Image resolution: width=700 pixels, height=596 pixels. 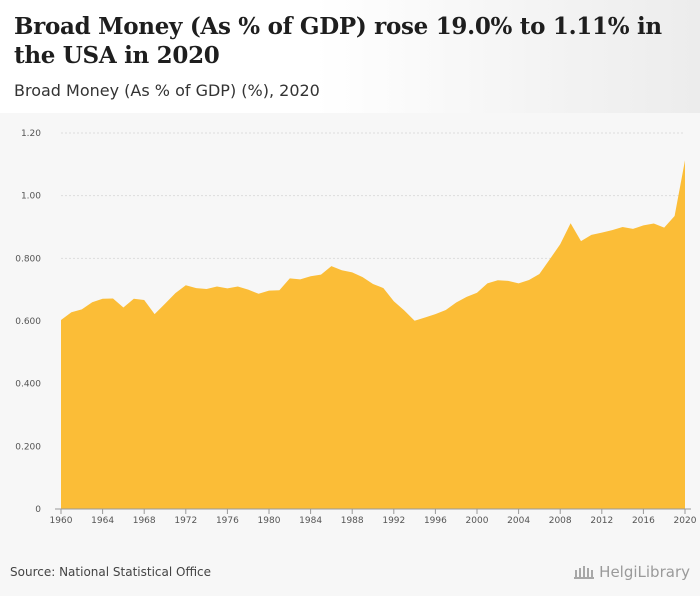 I want to click on y-tick-label: 0.200, so click(x=28, y=447).